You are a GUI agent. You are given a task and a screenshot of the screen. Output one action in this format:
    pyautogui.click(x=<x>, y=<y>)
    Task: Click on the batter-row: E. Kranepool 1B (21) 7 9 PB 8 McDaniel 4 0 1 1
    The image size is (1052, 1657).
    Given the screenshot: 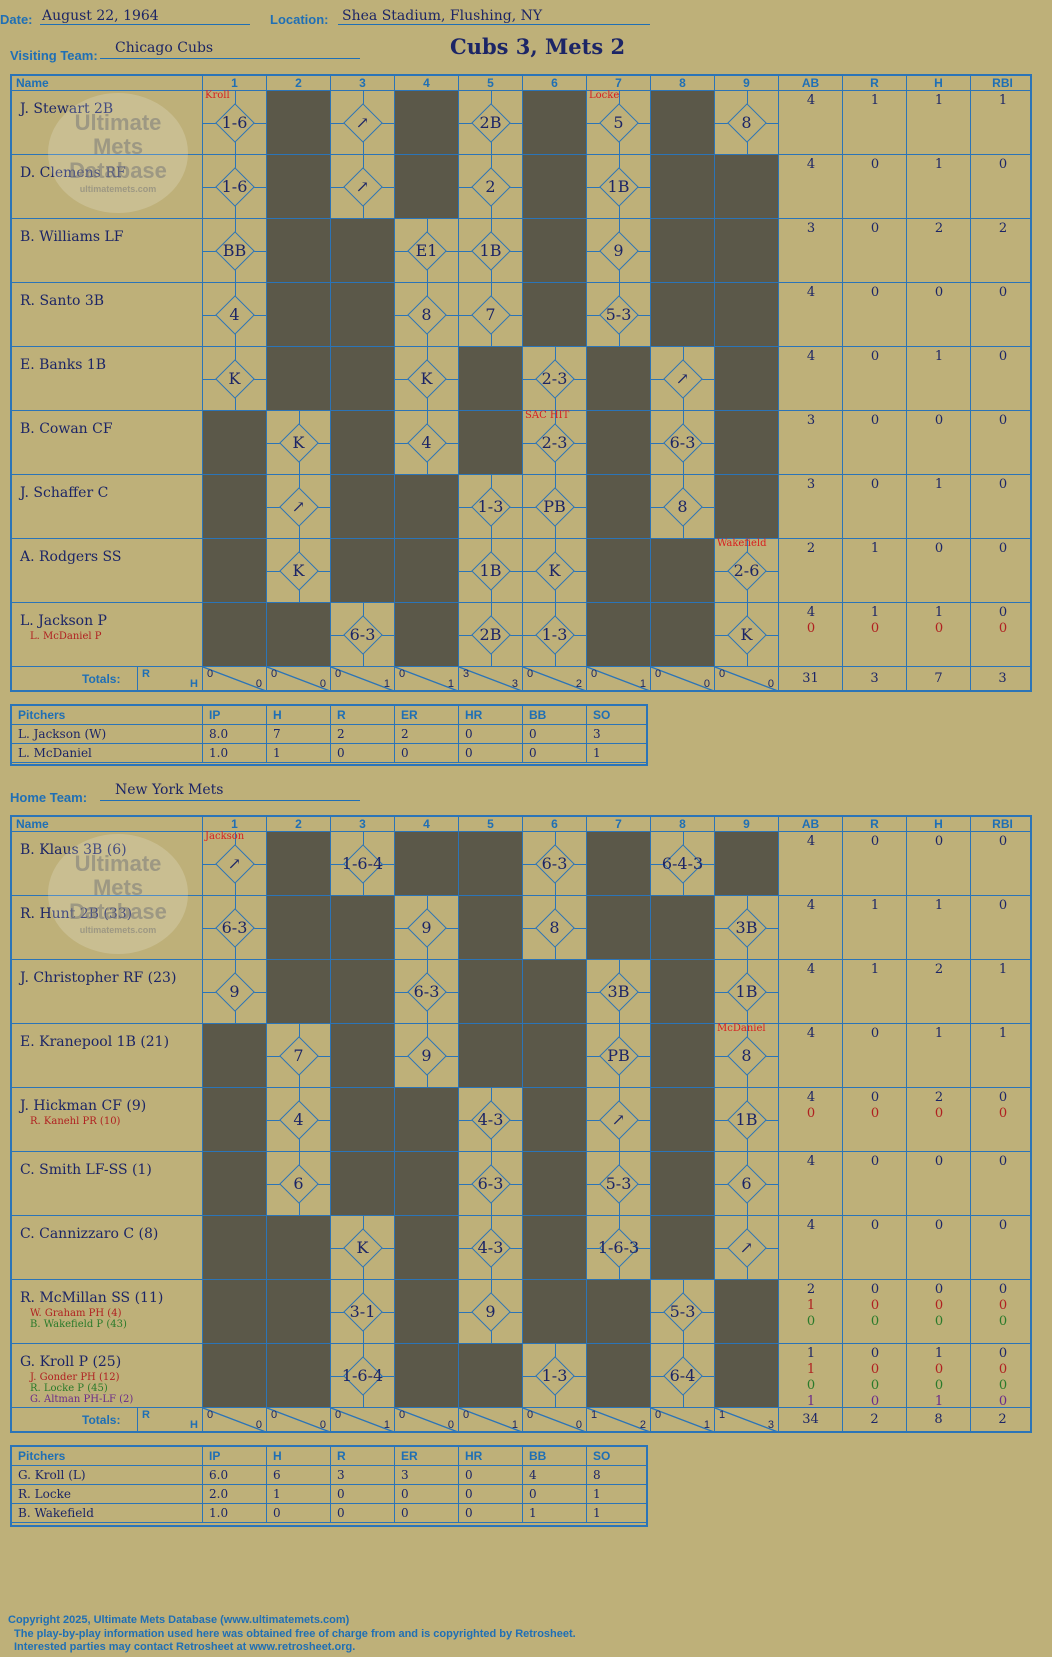 What is the action you would take?
    pyautogui.click(x=521, y=1055)
    